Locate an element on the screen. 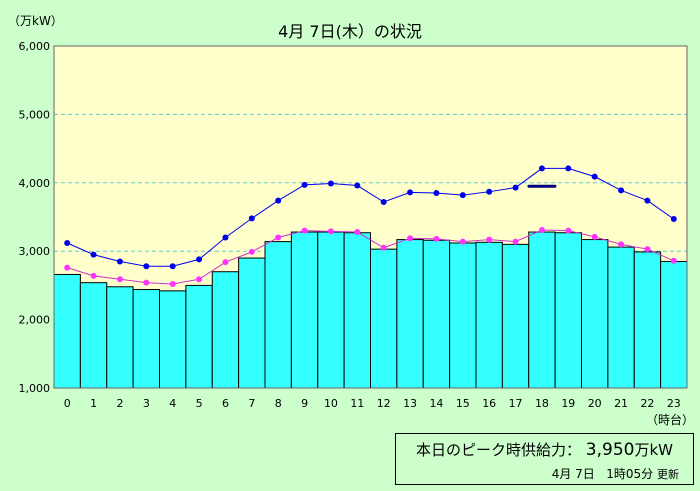  x-tick-label: 2 is located at coordinates (119, 403).